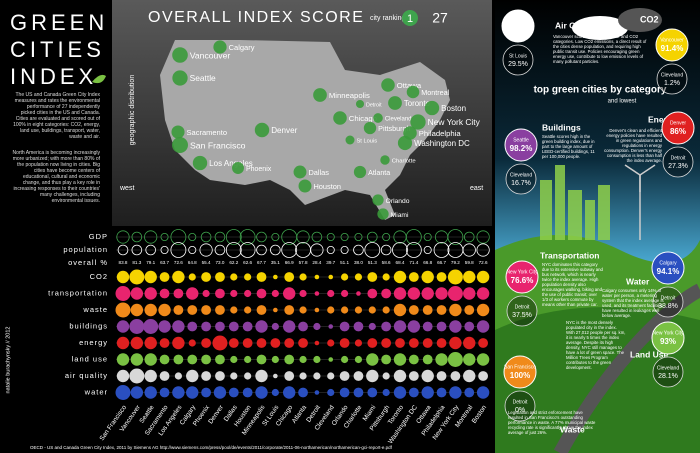 The width and height of the screenshot is (700, 453). What do you see at coordinates (404, 162) in the screenshot?
I see `map-city-label: Charlotte` at bounding box center [404, 162].